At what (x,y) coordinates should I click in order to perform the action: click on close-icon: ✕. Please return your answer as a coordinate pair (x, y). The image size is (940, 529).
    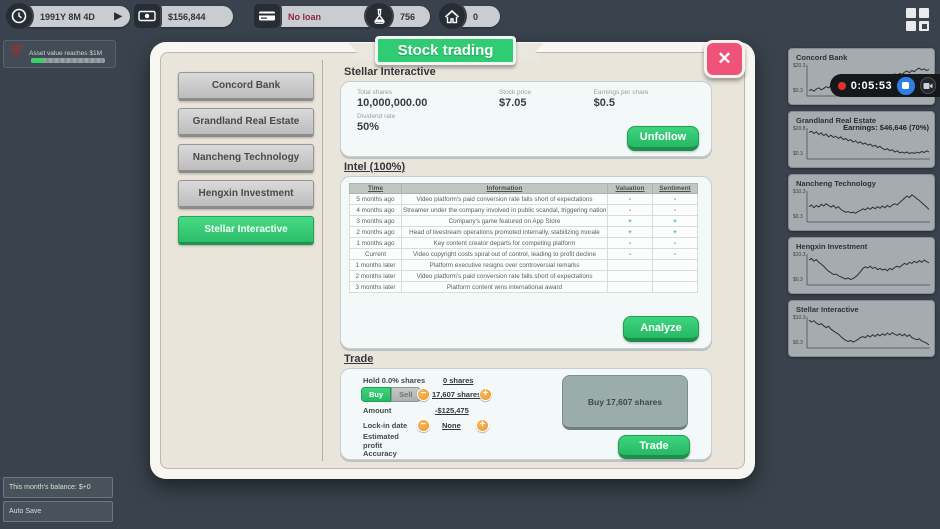
    Looking at the image, I should click on (724, 58).